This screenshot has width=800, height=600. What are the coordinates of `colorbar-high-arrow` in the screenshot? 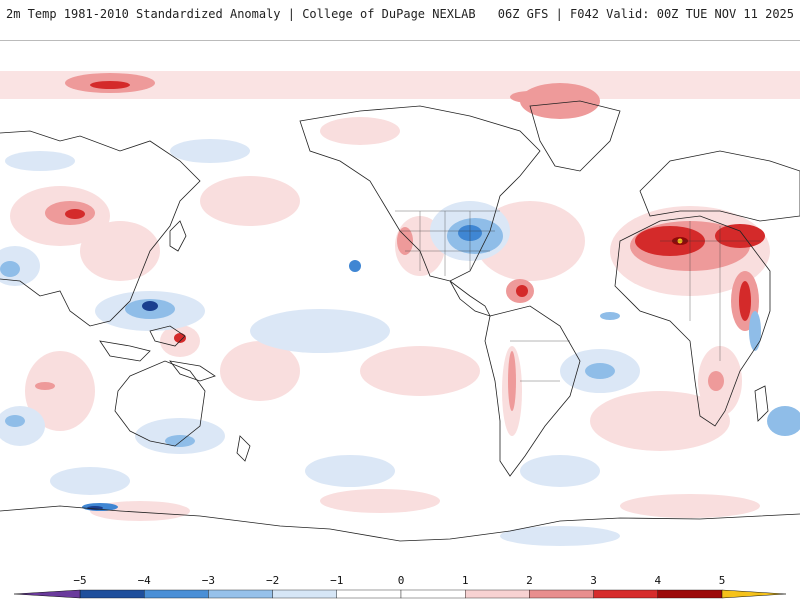 It's located at (754, 594).